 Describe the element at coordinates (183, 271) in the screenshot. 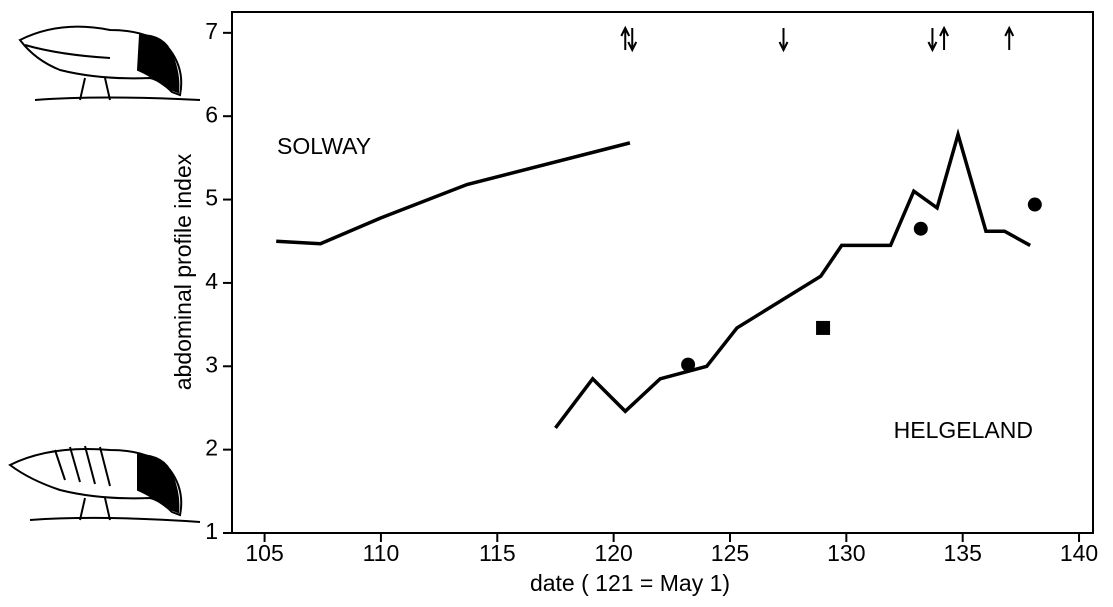

I see `y-axis-label: abdominal profile index` at that location.